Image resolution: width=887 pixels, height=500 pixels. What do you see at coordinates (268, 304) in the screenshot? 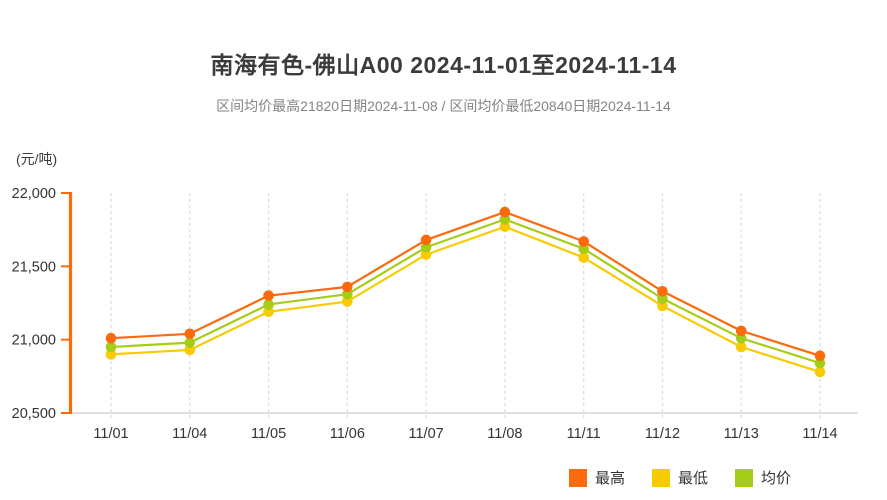
I see `data-point-均价-11-05` at bounding box center [268, 304].